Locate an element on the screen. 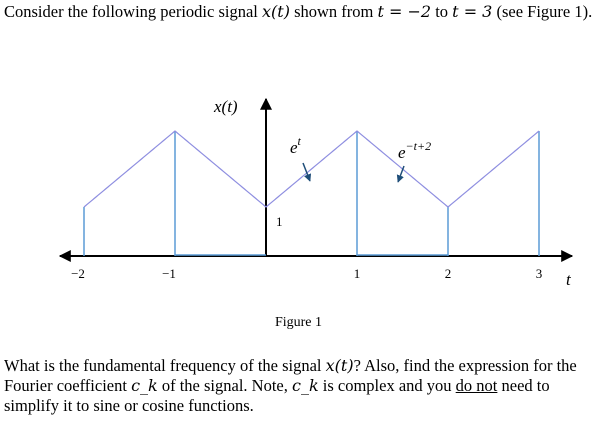 The image size is (597, 431). label-exp-rising: et is located at coordinates (296, 145).